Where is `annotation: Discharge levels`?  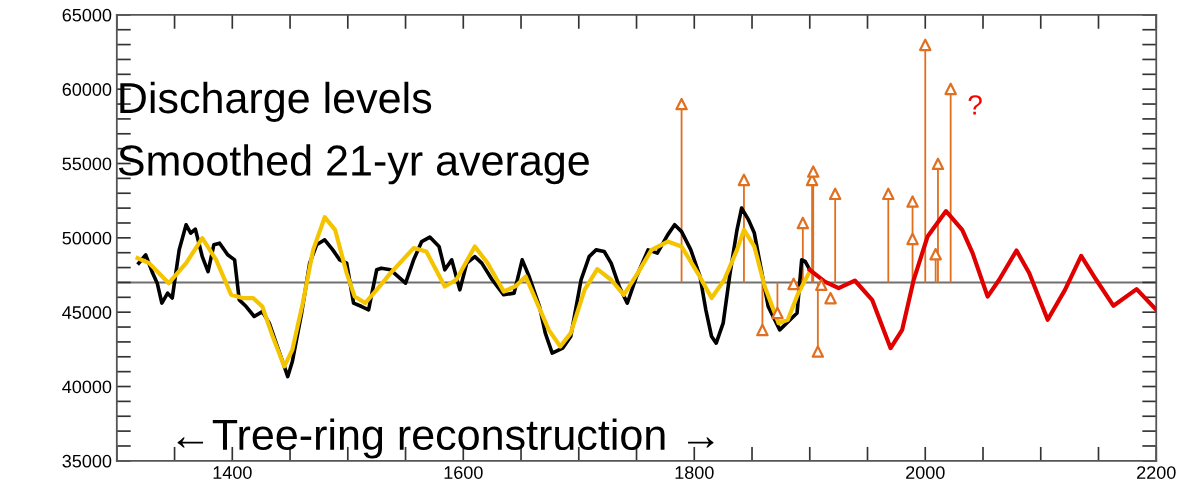 annotation: Discharge levels is located at coordinates (276, 101).